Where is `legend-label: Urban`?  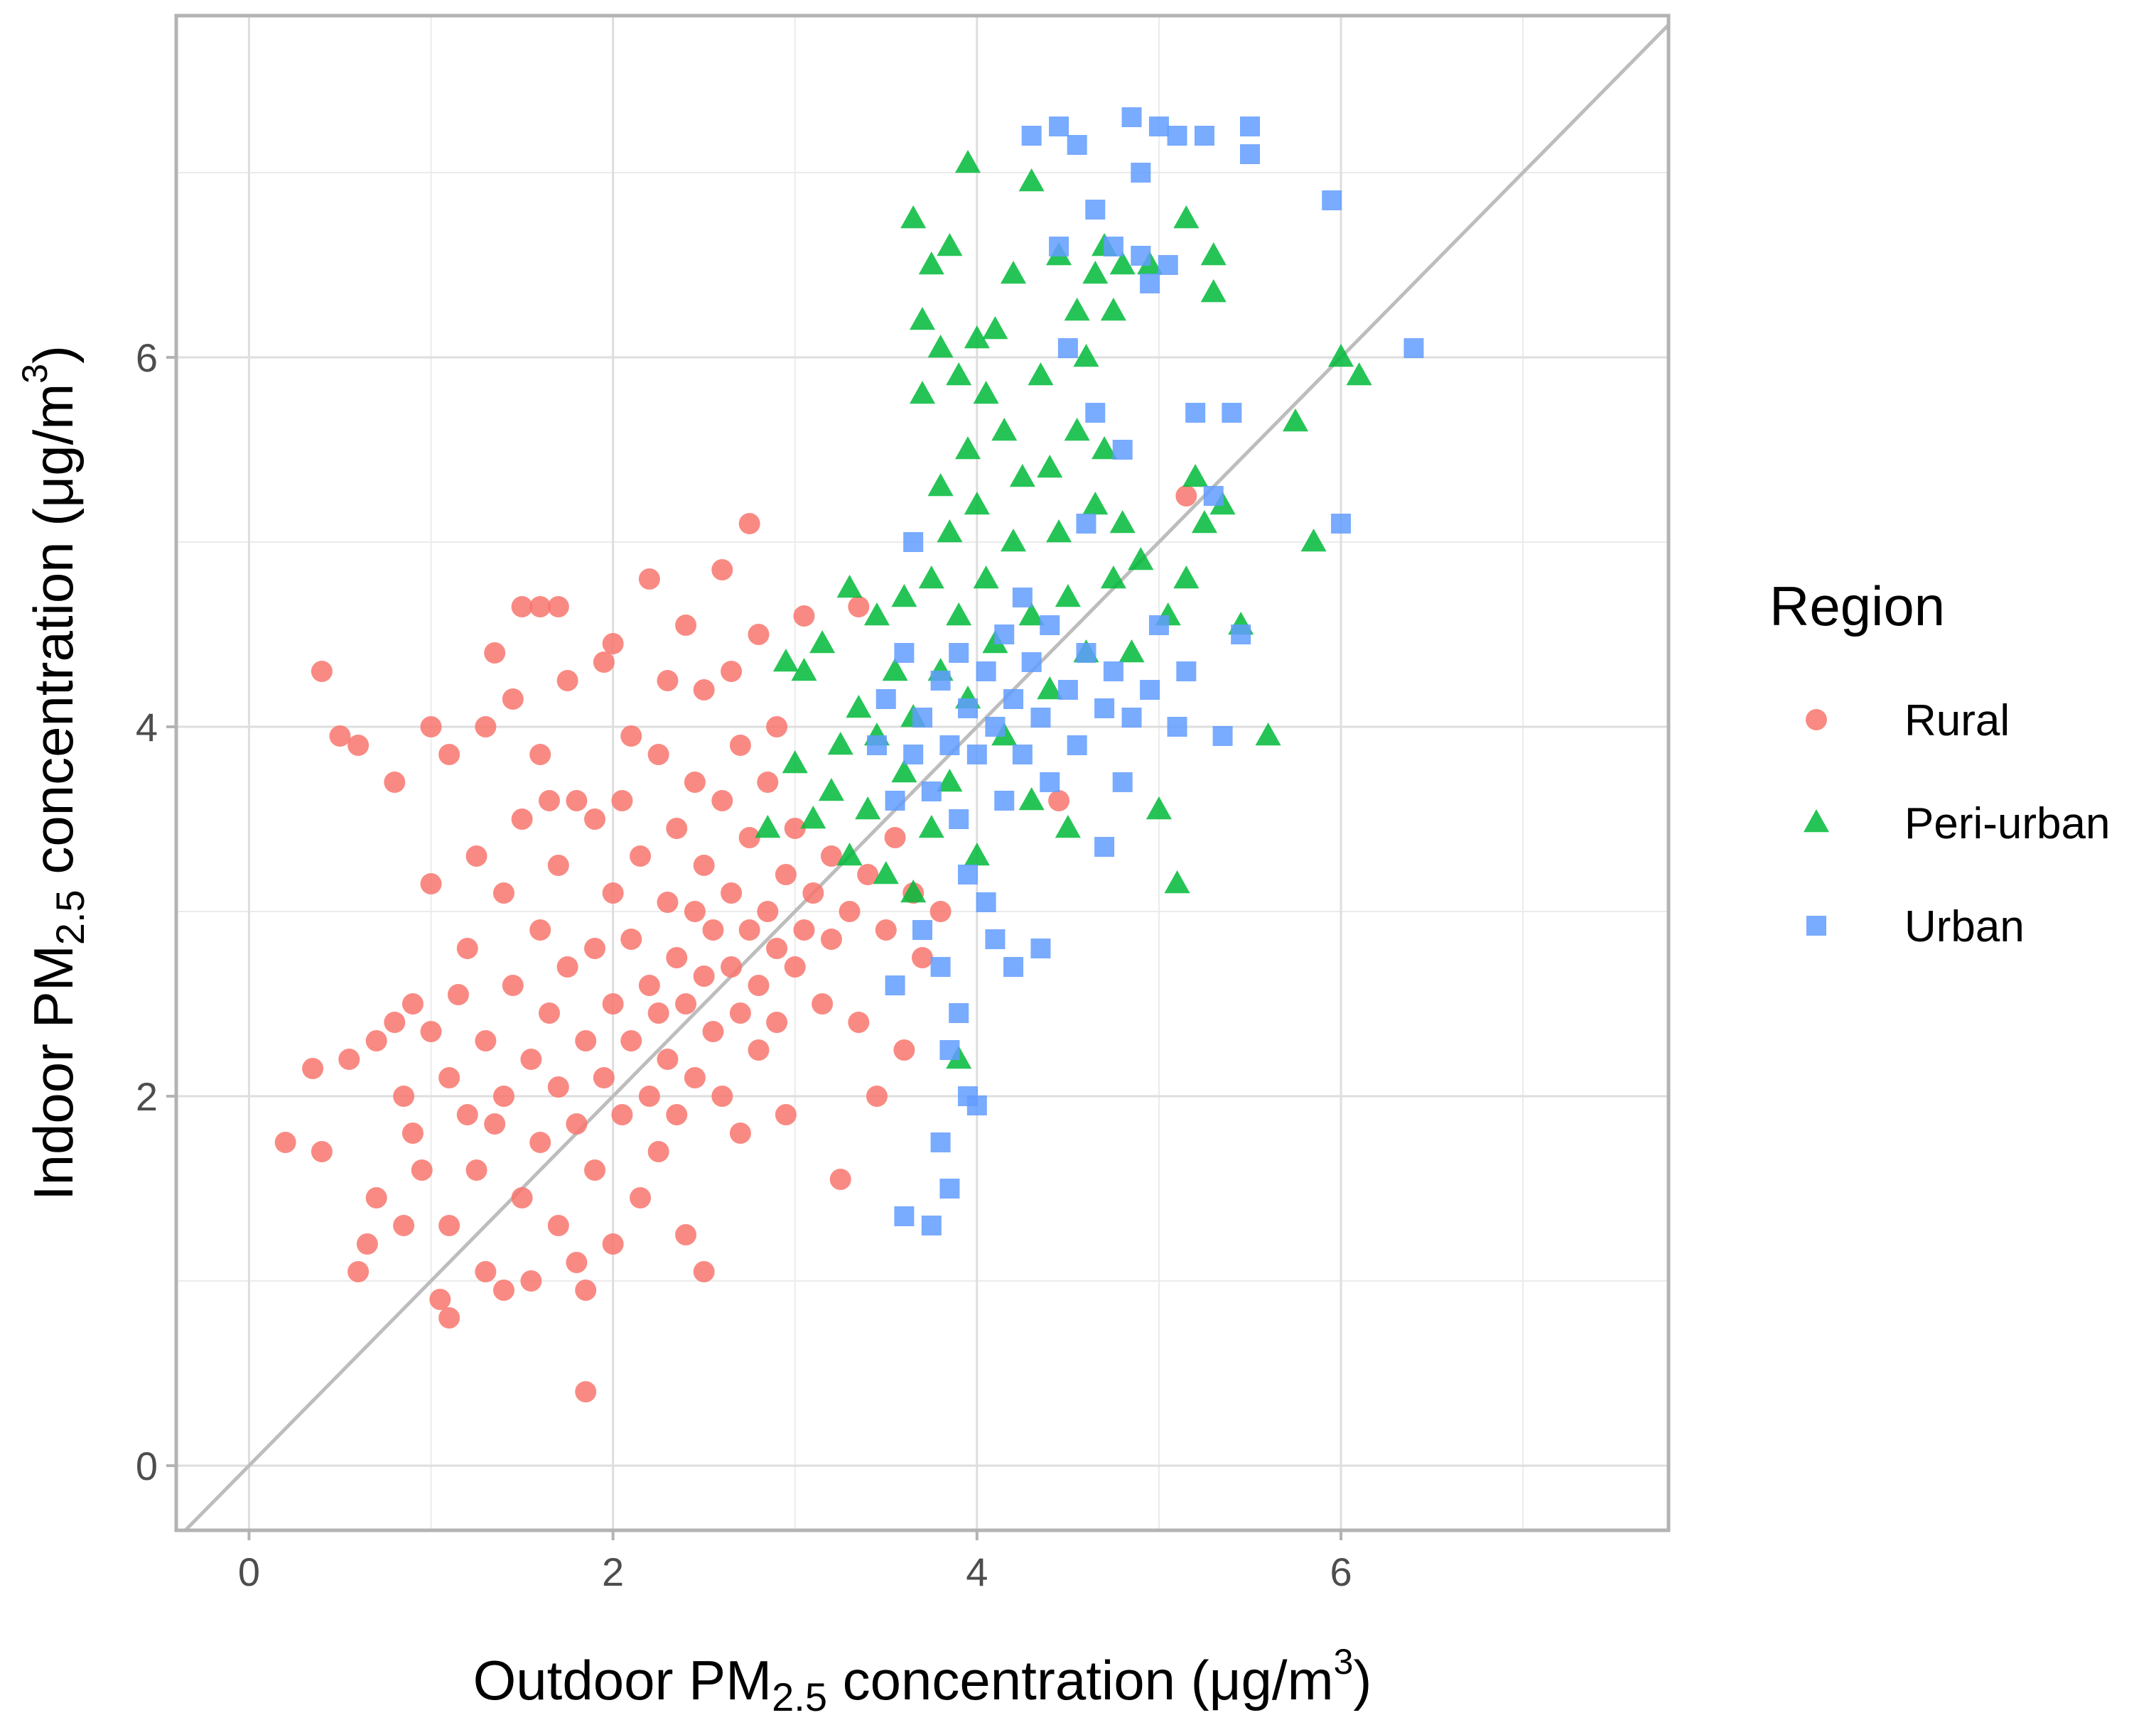
legend-label: Urban is located at coordinates (1964, 926).